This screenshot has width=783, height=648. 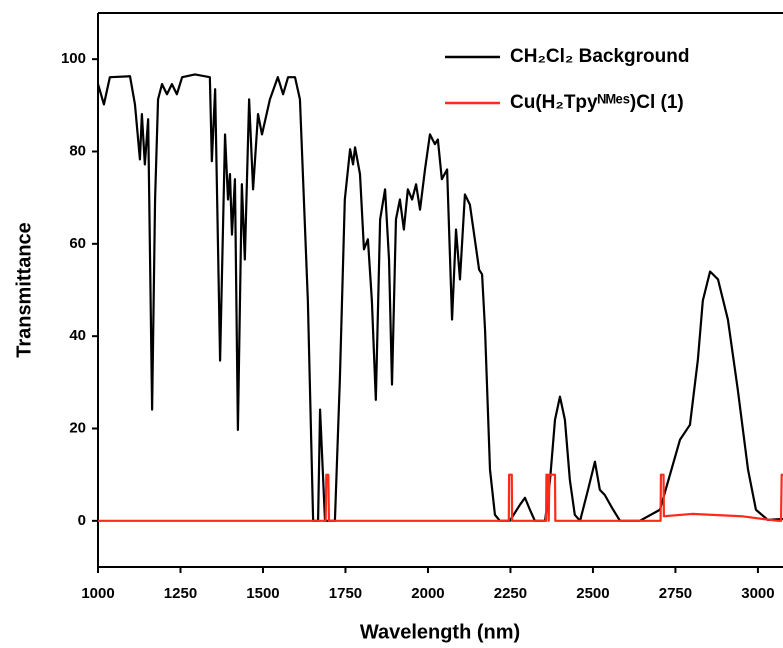 What do you see at coordinates (180, 593) in the screenshot?
I see `x-tick-label: 1250` at bounding box center [180, 593].